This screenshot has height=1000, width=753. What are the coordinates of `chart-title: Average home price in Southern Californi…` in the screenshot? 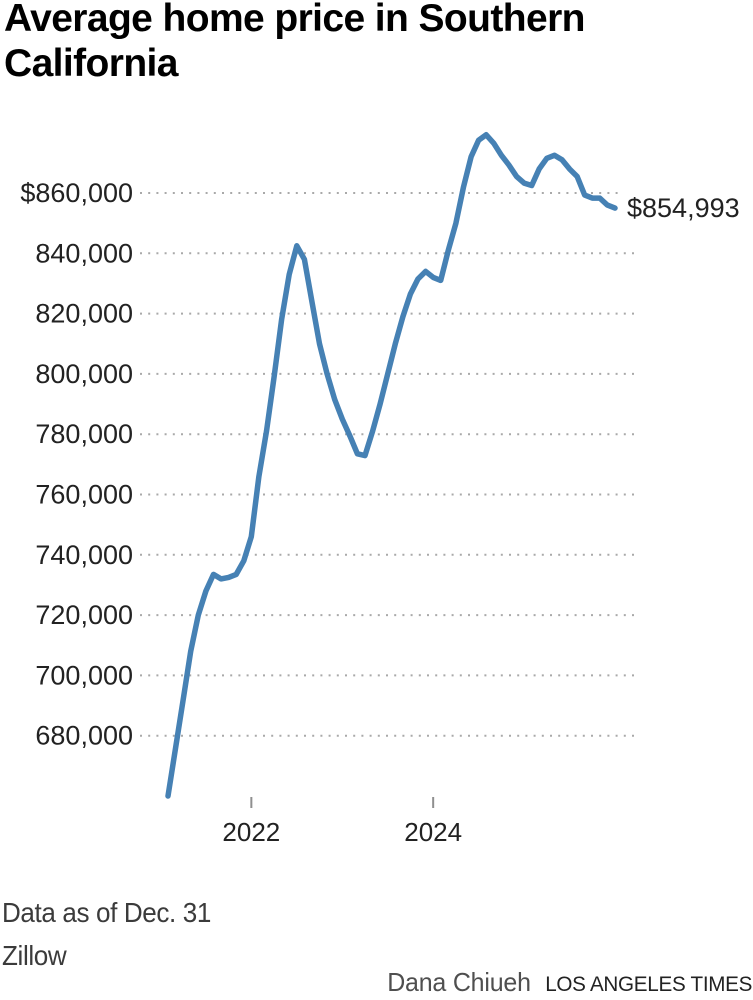 It's located at (294, 42).